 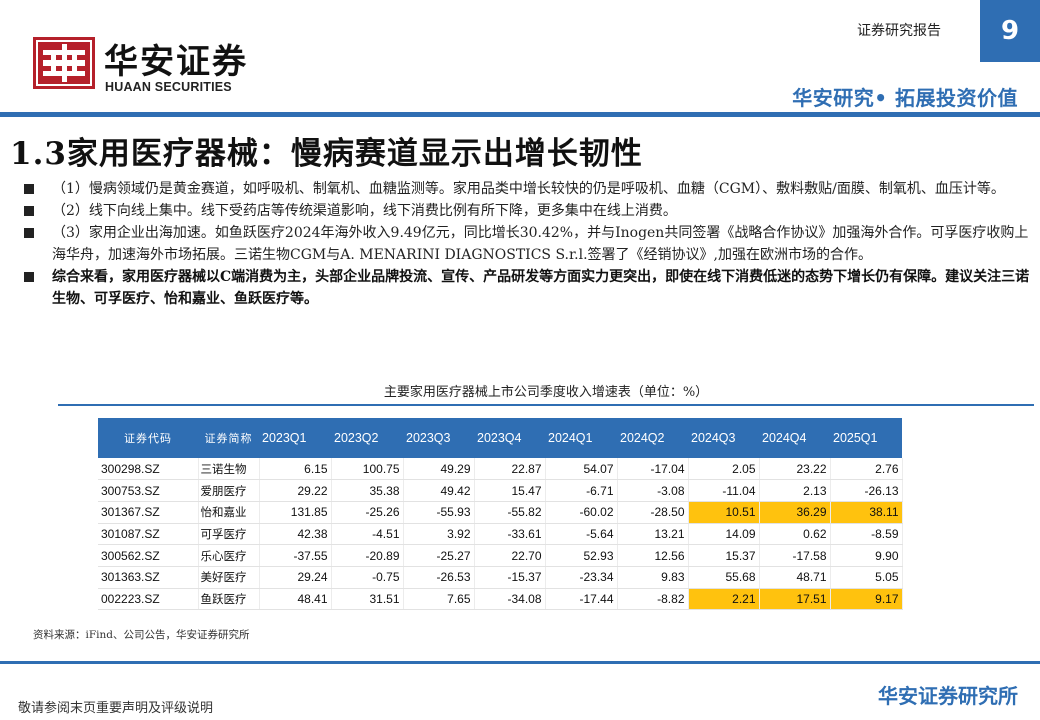 What do you see at coordinates (866, 577) in the screenshot?
I see `growth-value-cell: 5.05` at bounding box center [866, 577].